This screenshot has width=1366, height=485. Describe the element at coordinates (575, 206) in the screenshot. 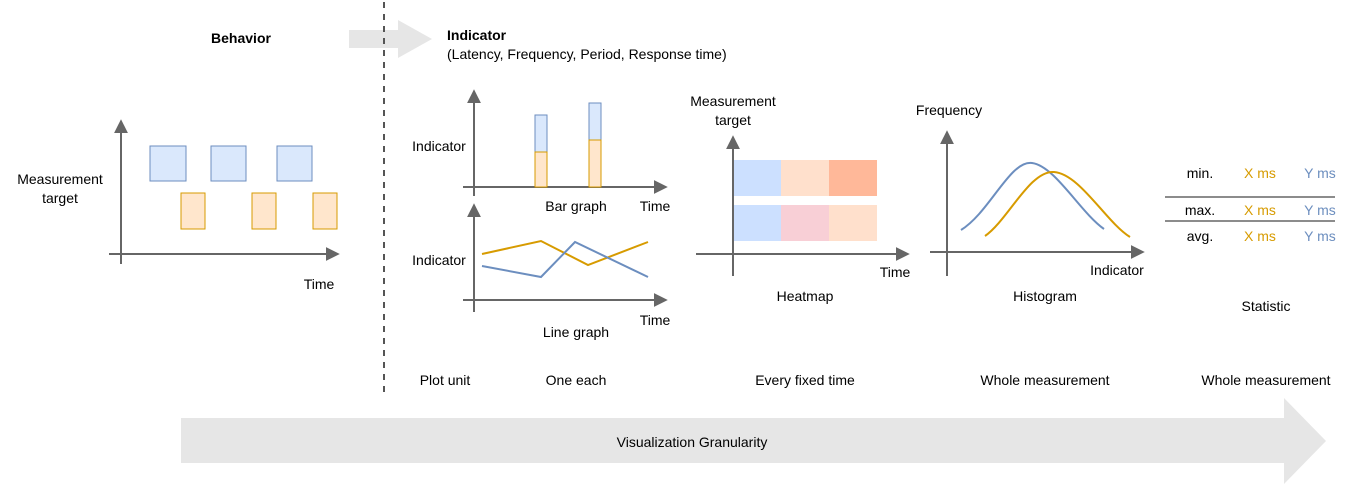

I see `bar-graph-caption: Bar graph` at that location.